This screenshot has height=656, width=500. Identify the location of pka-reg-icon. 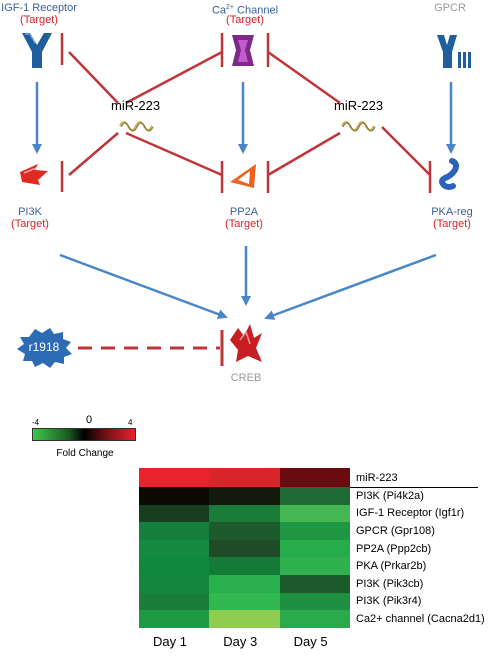
(449, 174).